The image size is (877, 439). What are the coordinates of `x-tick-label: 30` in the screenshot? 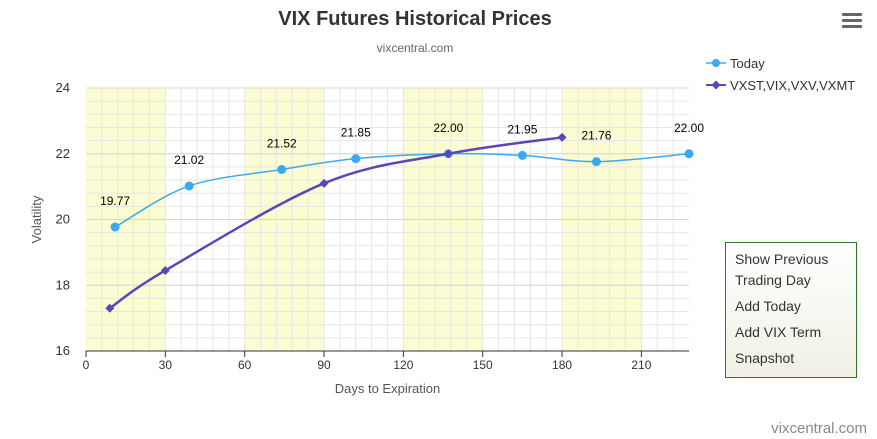 It's located at (166, 365).